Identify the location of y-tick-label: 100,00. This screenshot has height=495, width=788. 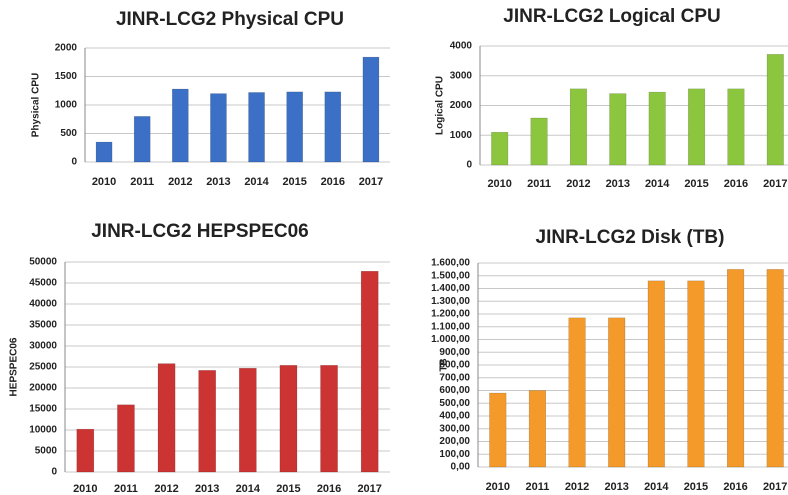
(454, 454).